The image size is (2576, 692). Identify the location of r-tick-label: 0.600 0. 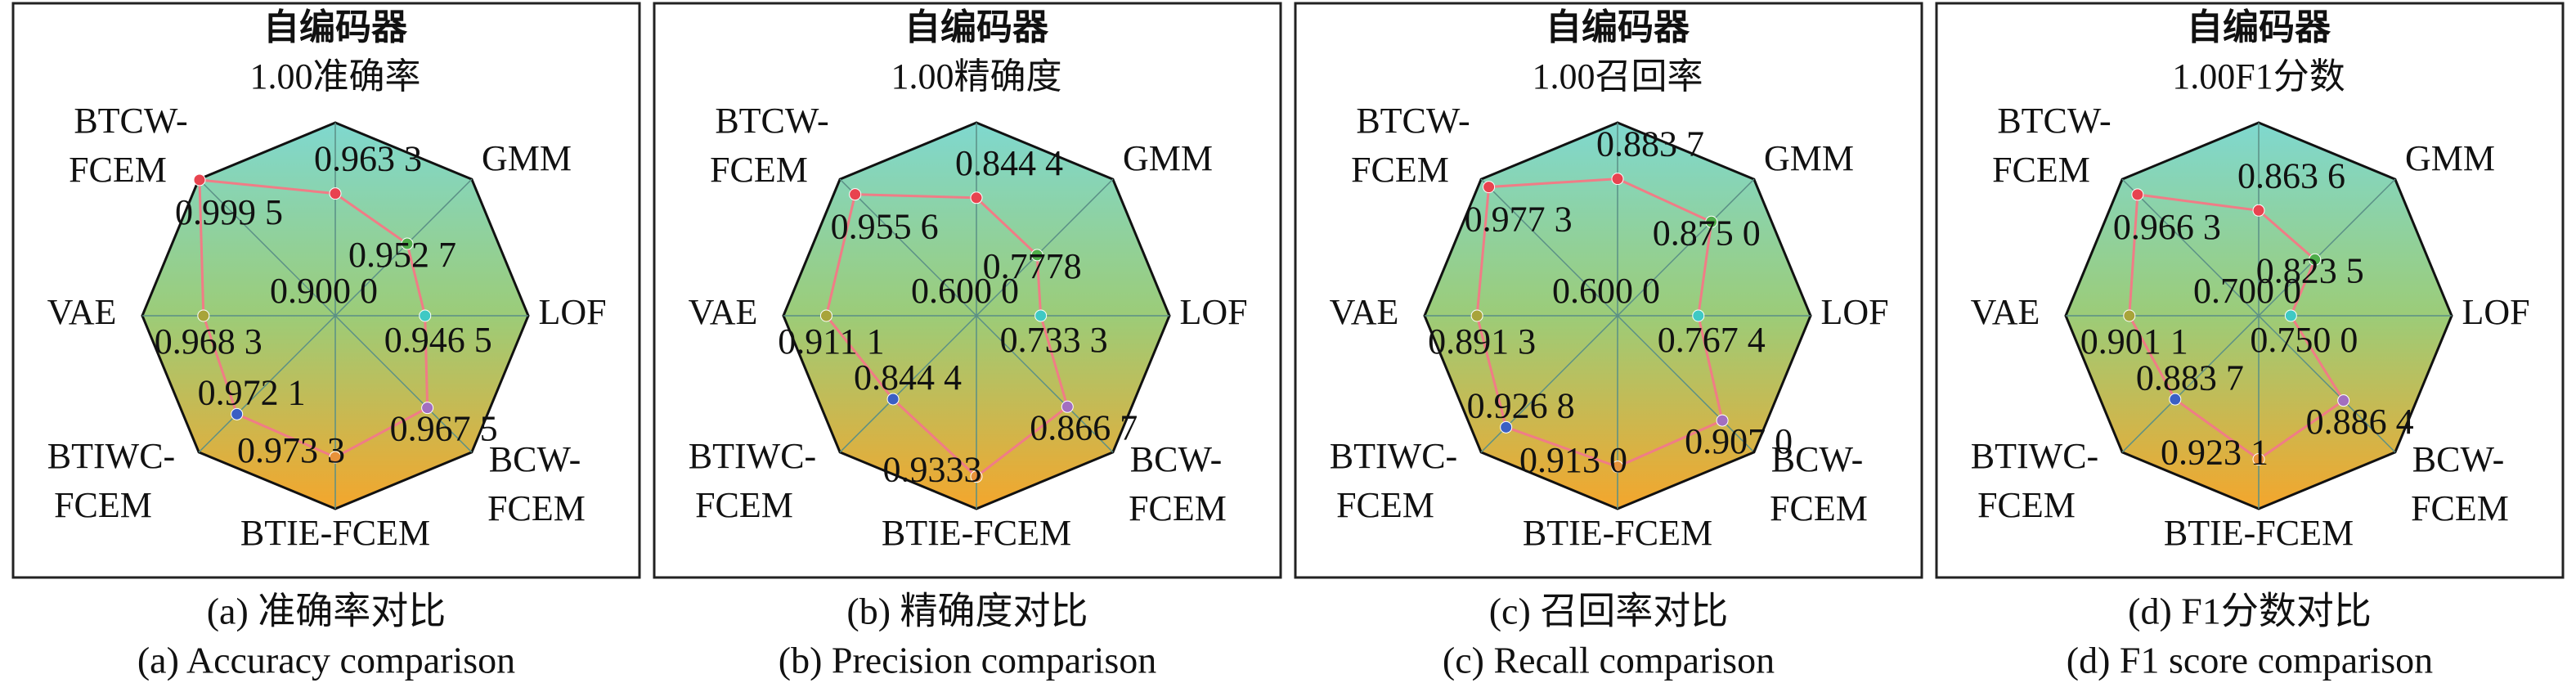
(1606, 291).